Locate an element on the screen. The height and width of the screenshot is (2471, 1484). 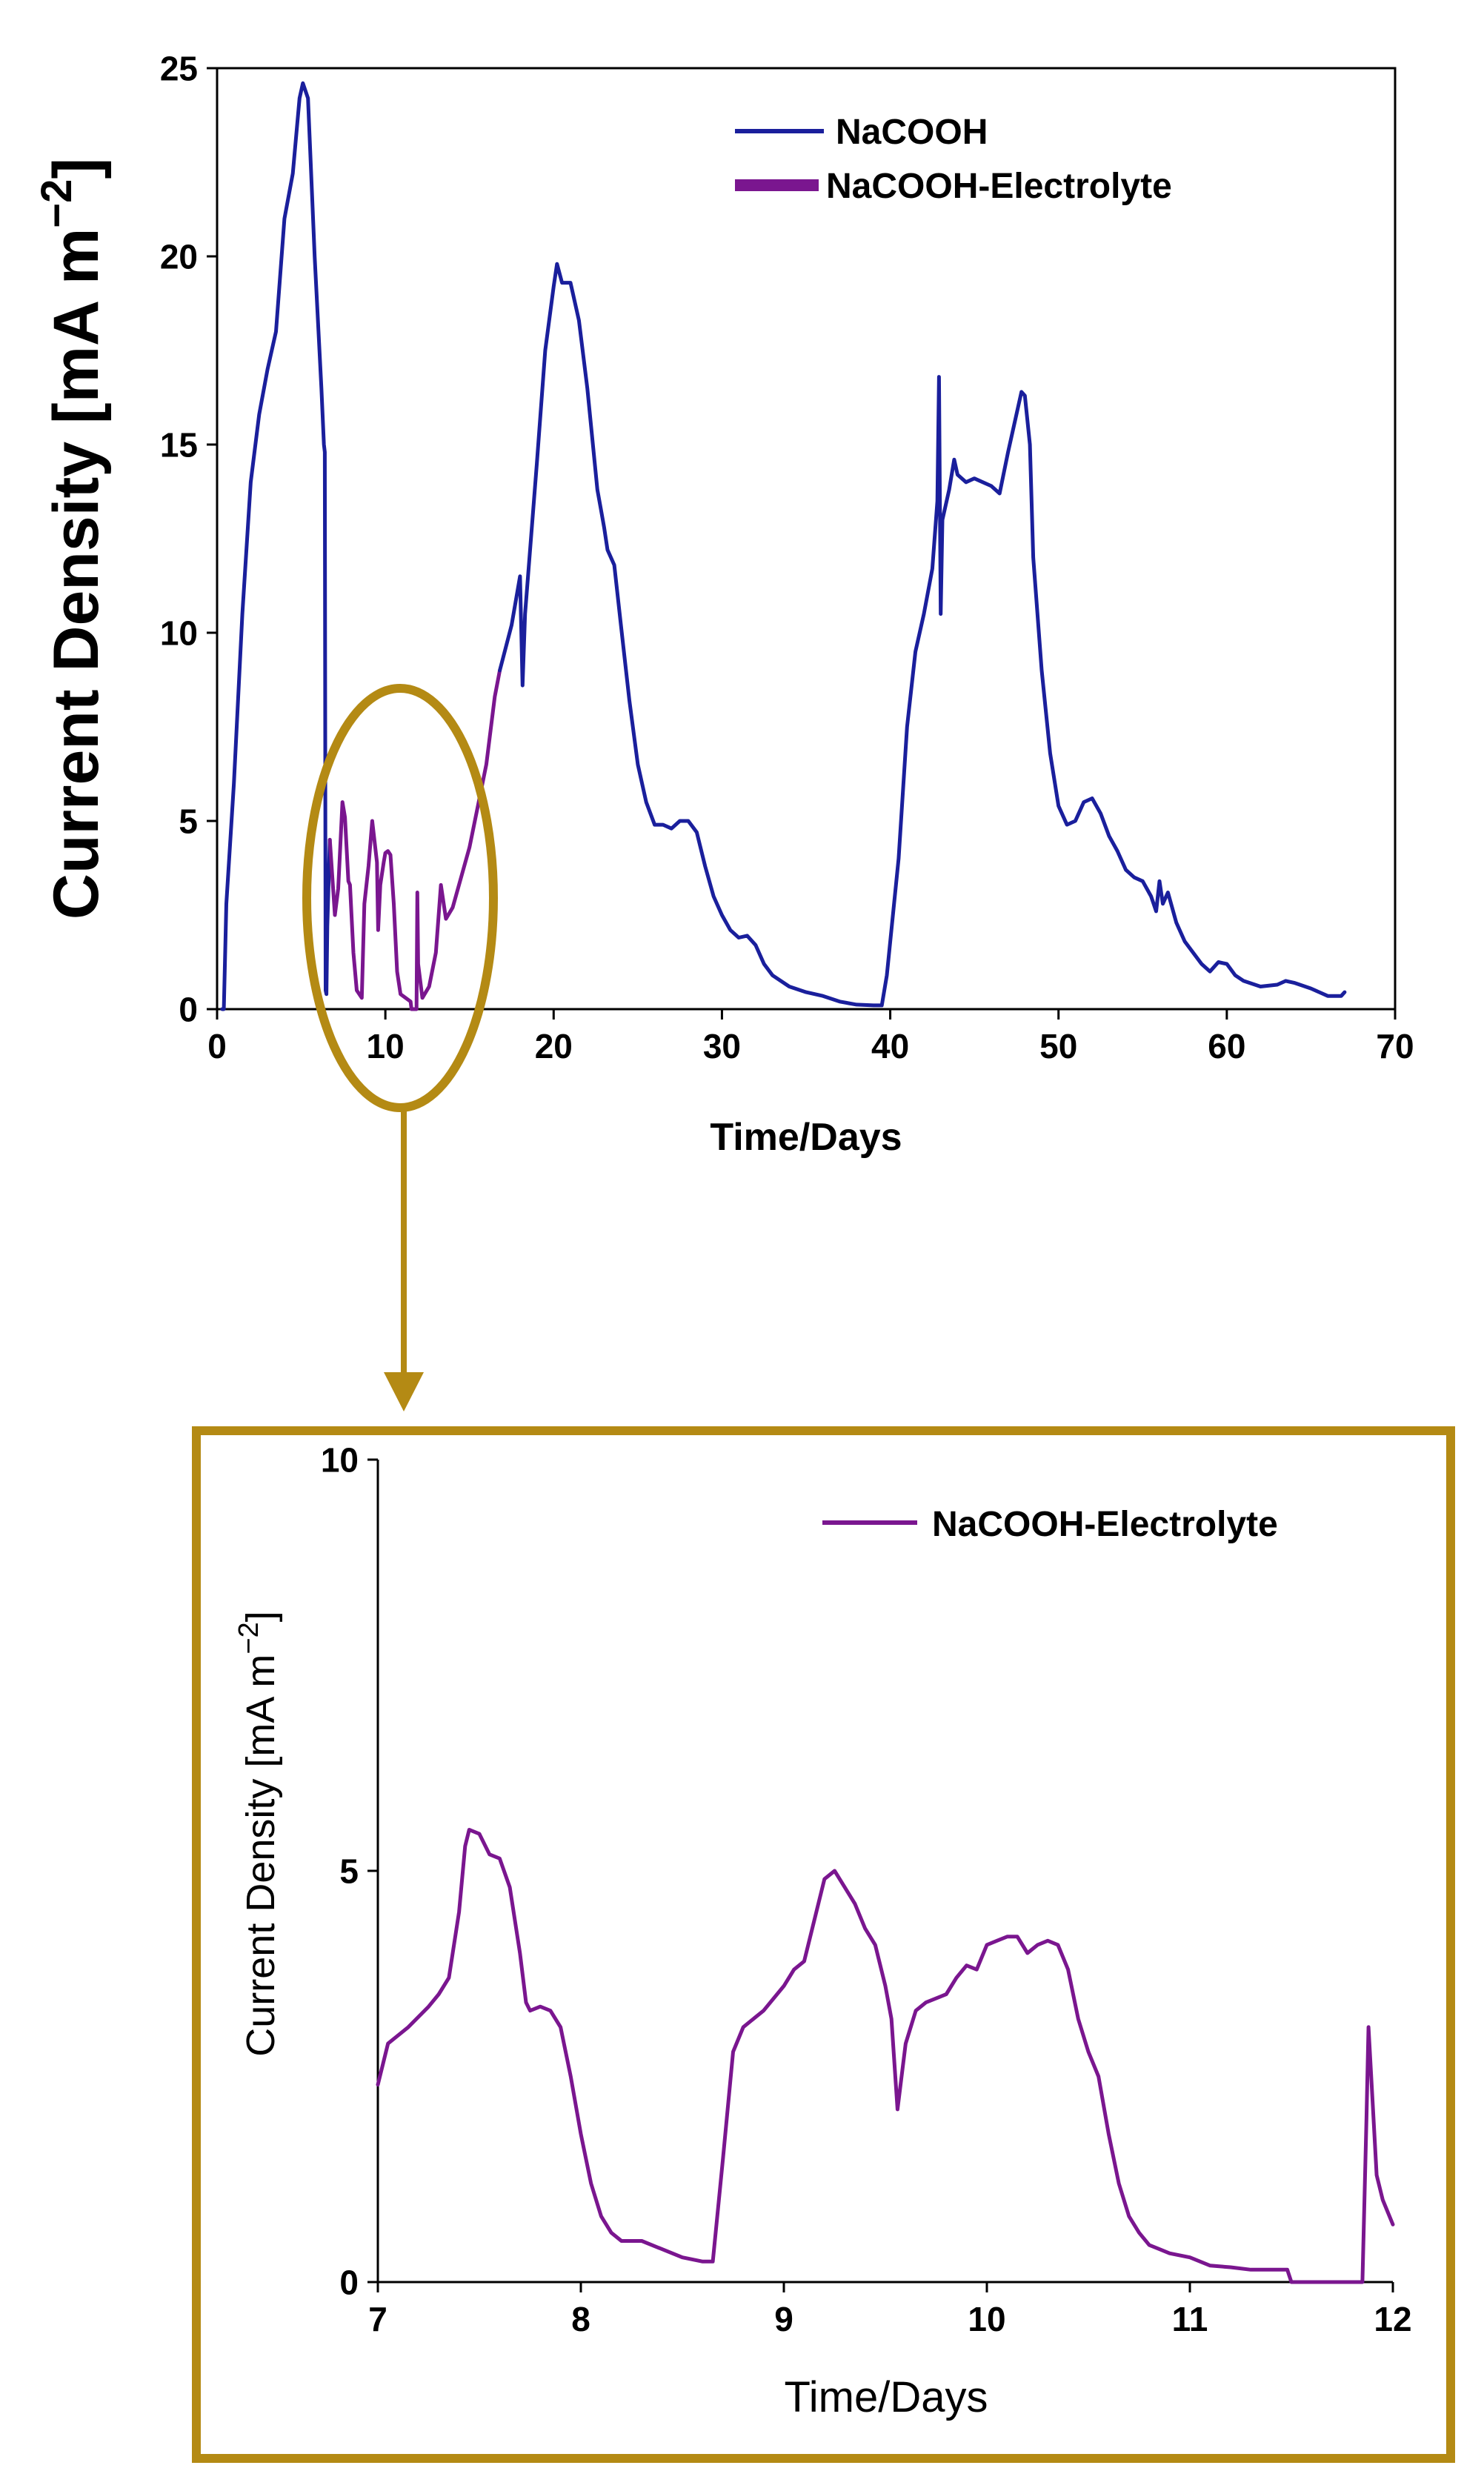
inset-x-tick-label-0: 7 is located at coordinates (377, 2319).